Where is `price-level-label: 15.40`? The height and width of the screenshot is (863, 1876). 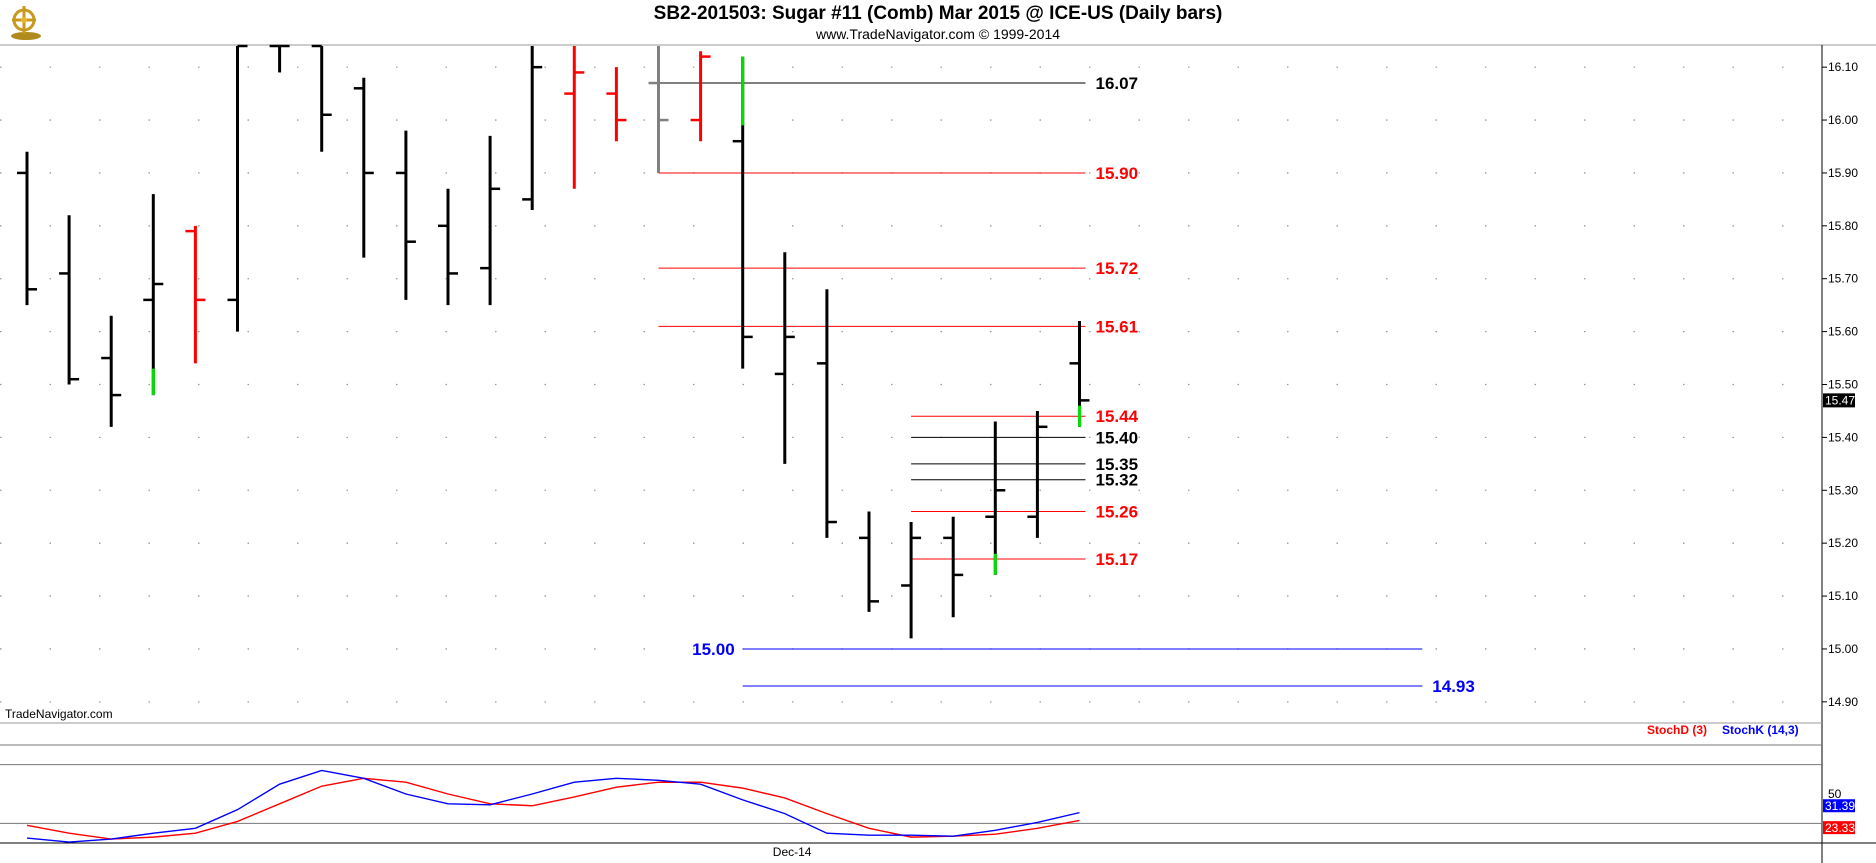 price-level-label: 15.40 is located at coordinates (1117, 437).